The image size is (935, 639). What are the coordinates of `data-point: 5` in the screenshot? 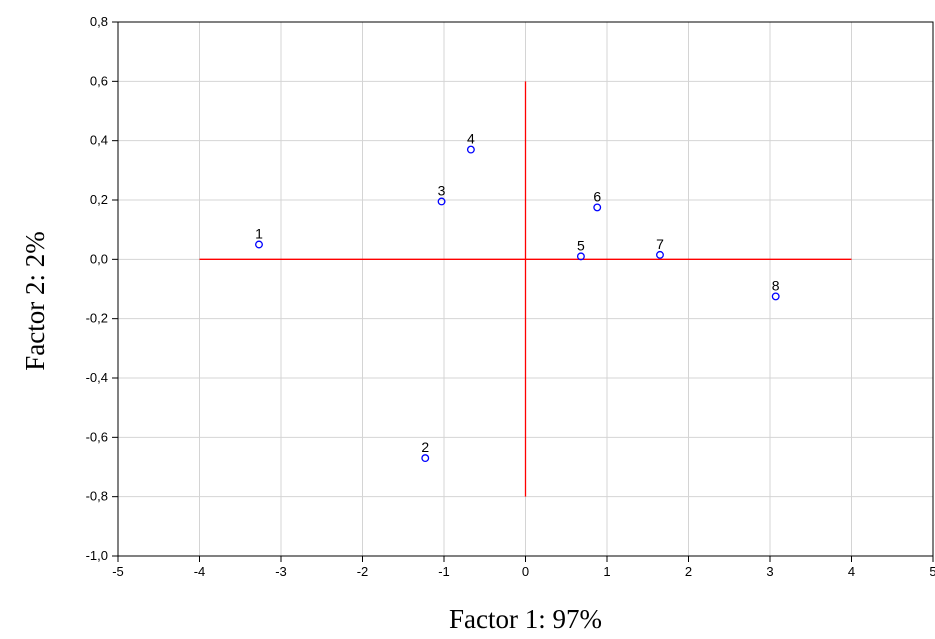 It's located at (580, 249).